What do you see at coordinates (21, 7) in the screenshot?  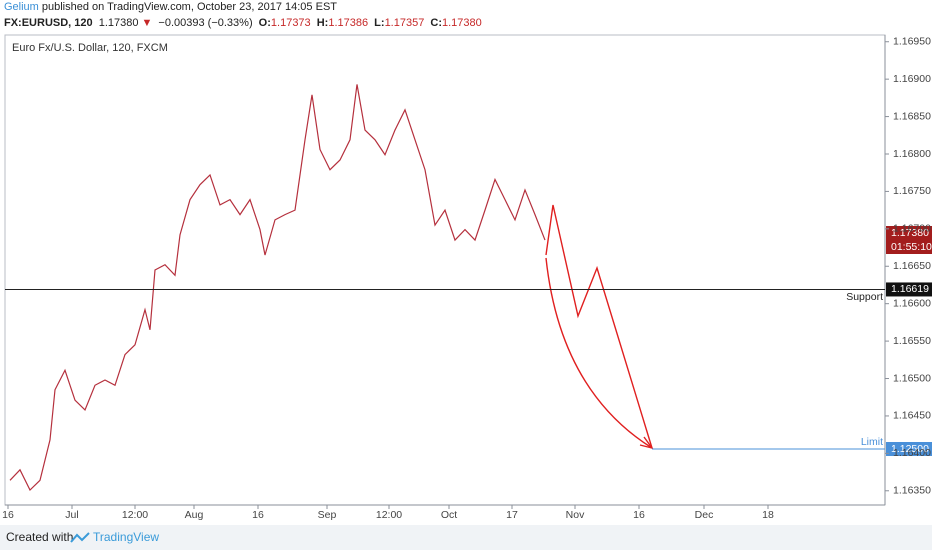 I see `author: Gelium` at bounding box center [21, 7].